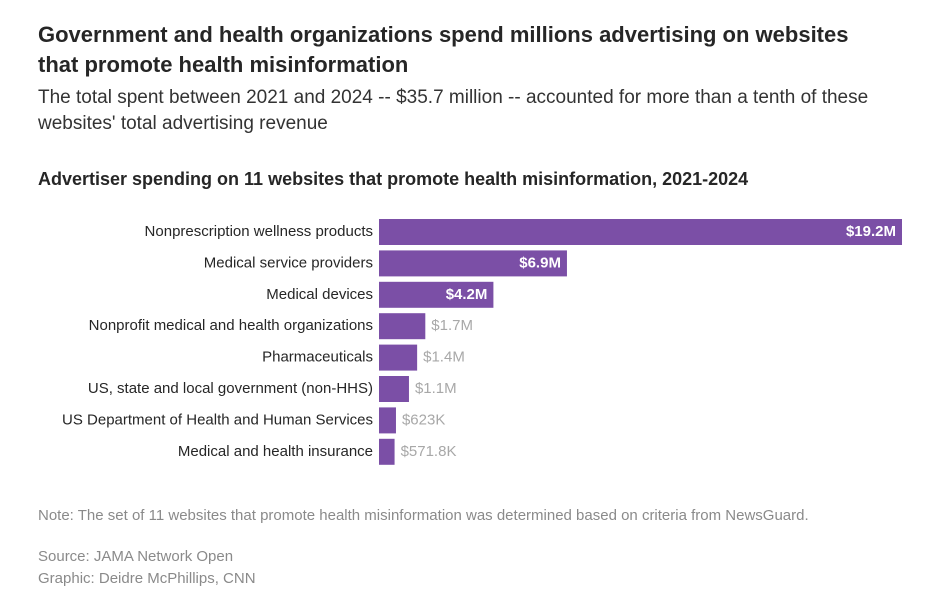 The height and width of the screenshot is (616, 938). I want to click on category-label: Medical service providers, so click(288, 262).